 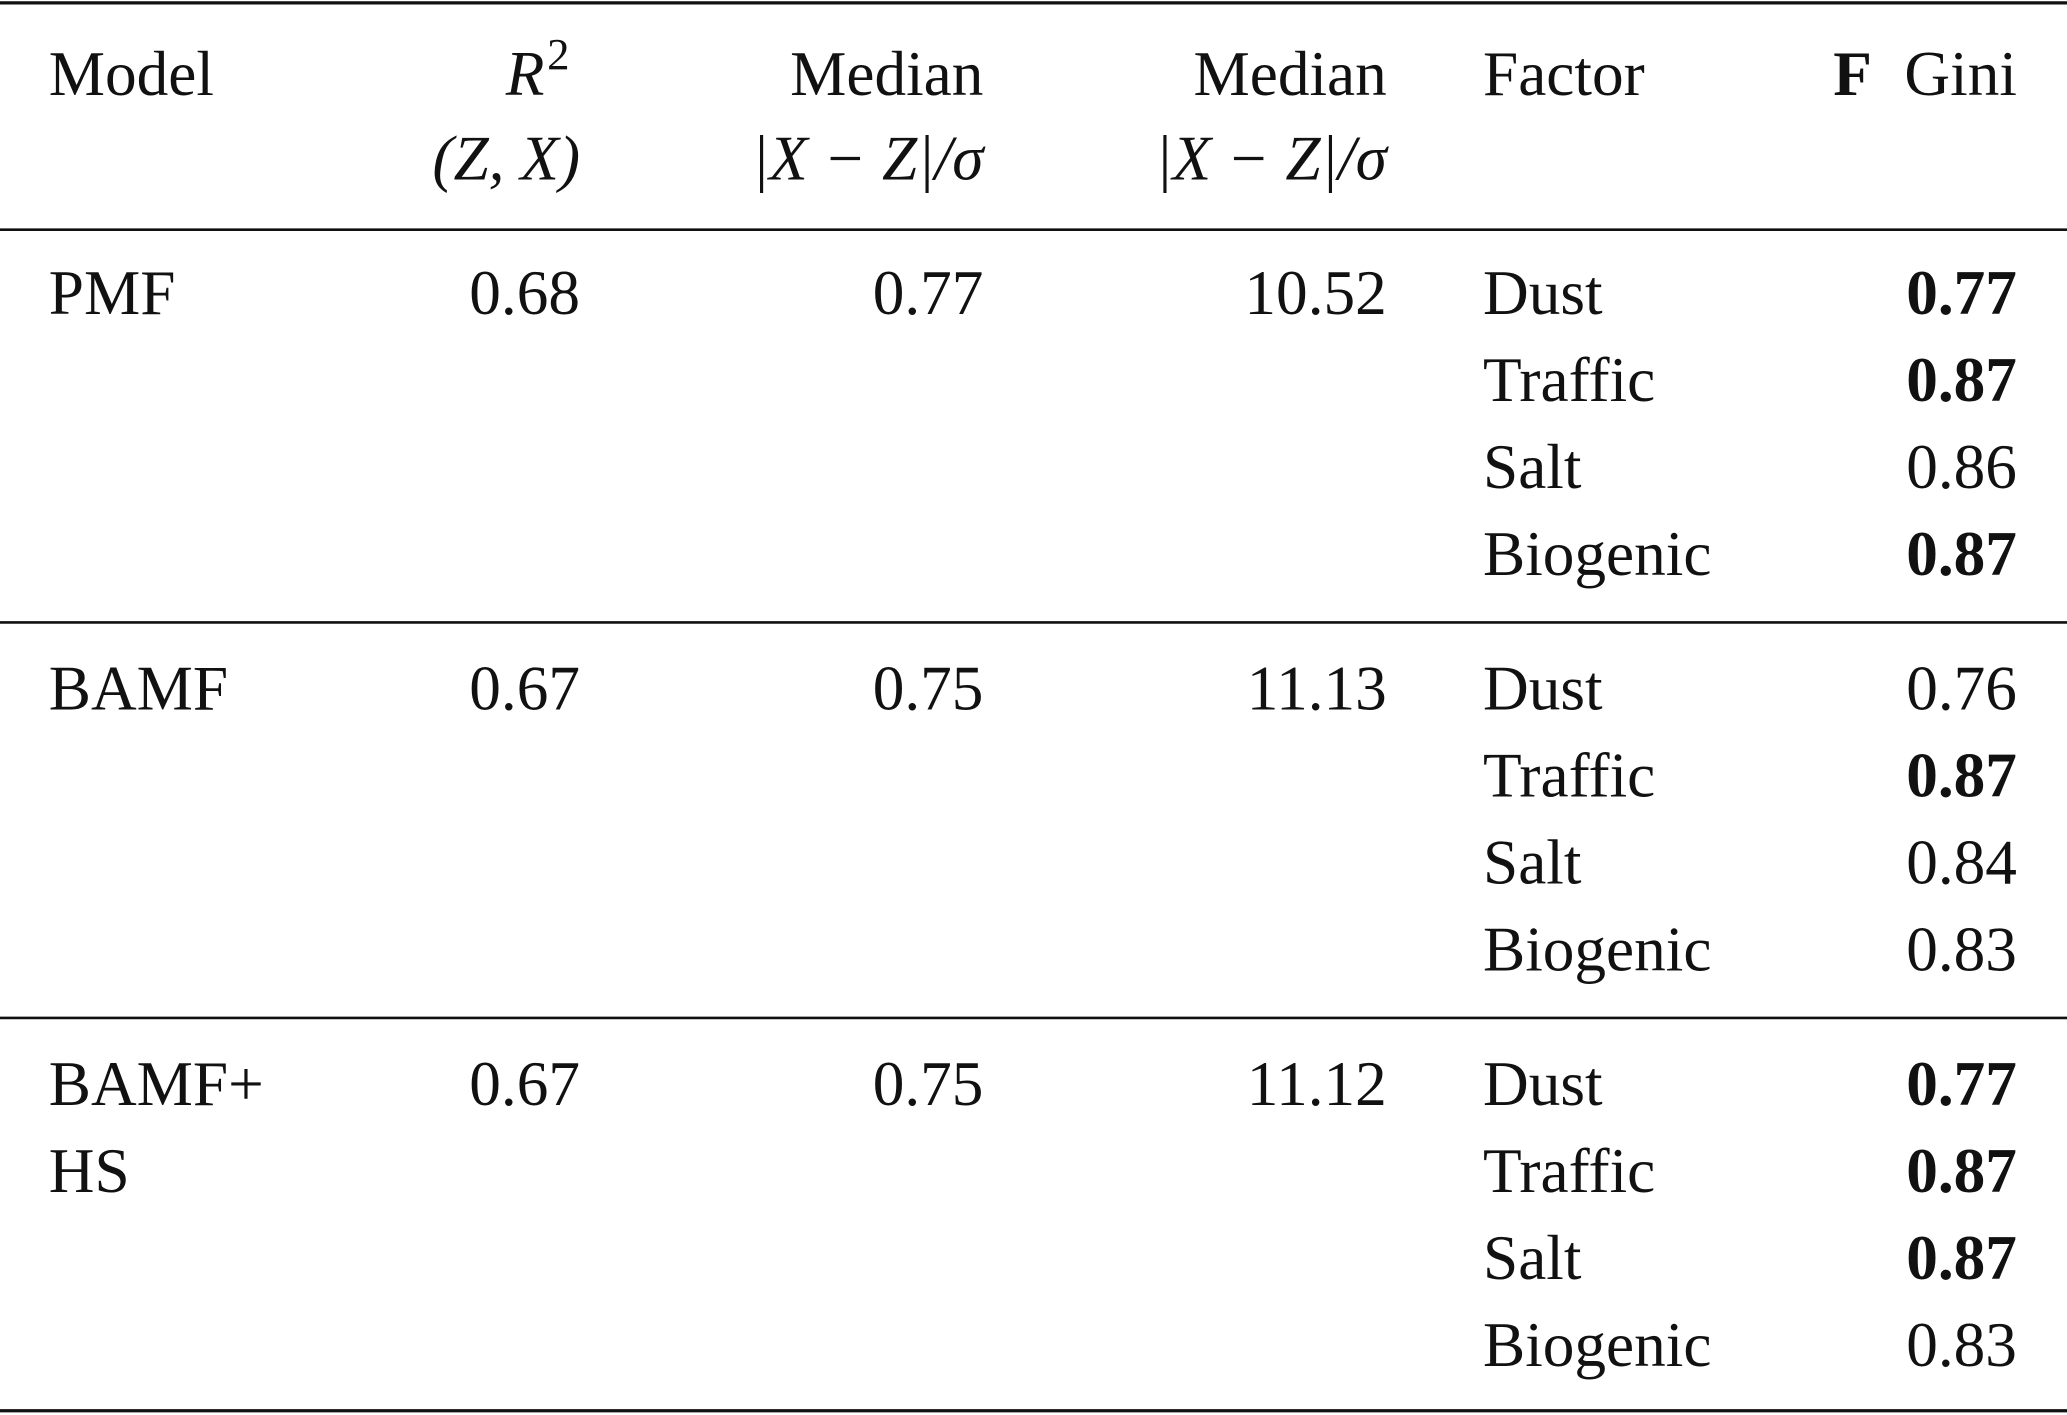 What do you see at coordinates (138, 688) in the screenshot?
I see `model-name: BAMF` at bounding box center [138, 688].